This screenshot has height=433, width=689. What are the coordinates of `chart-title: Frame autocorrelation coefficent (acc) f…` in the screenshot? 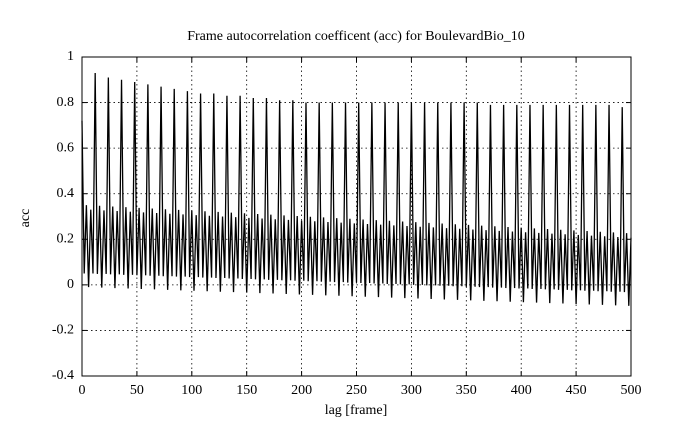 It's located at (356, 36).